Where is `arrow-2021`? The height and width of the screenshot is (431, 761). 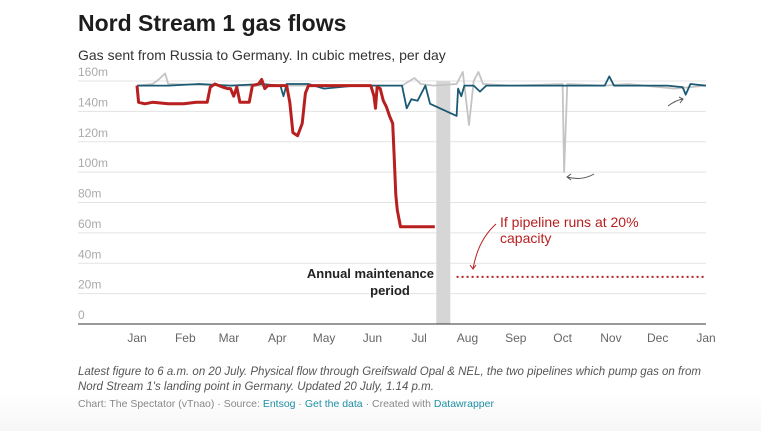
arrow-2021 is located at coordinates (675, 101).